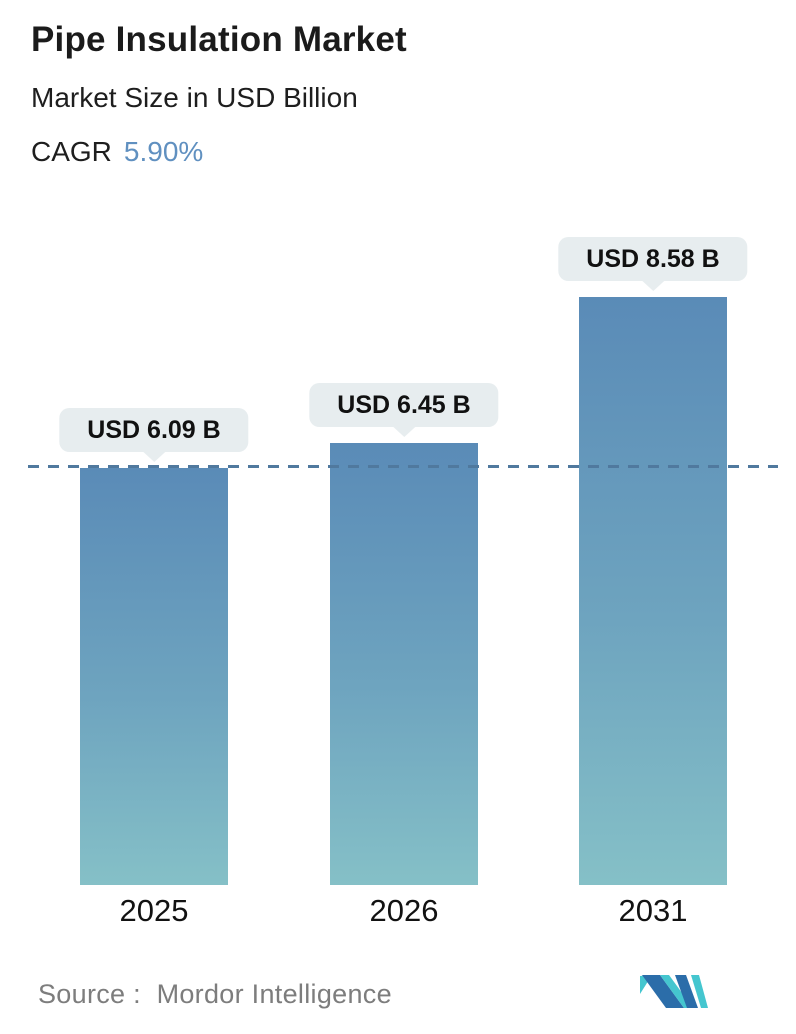  What do you see at coordinates (686, 991) in the screenshot?
I see `logo-shape-blue-right` at bounding box center [686, 991].